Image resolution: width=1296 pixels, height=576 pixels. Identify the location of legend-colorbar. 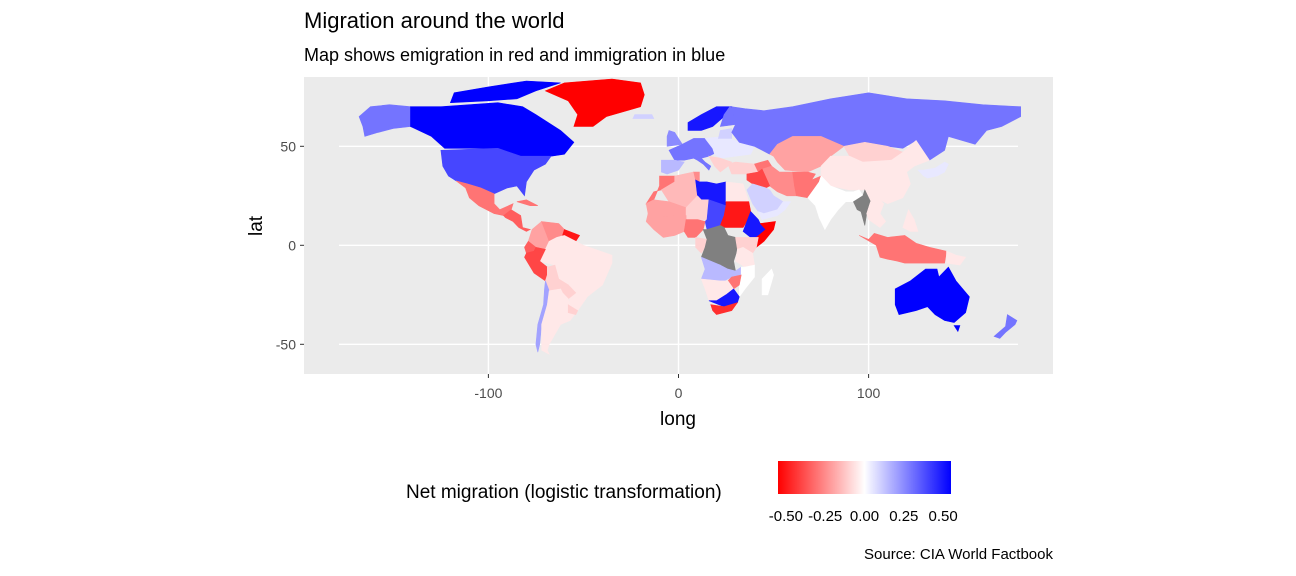
(864, 477).